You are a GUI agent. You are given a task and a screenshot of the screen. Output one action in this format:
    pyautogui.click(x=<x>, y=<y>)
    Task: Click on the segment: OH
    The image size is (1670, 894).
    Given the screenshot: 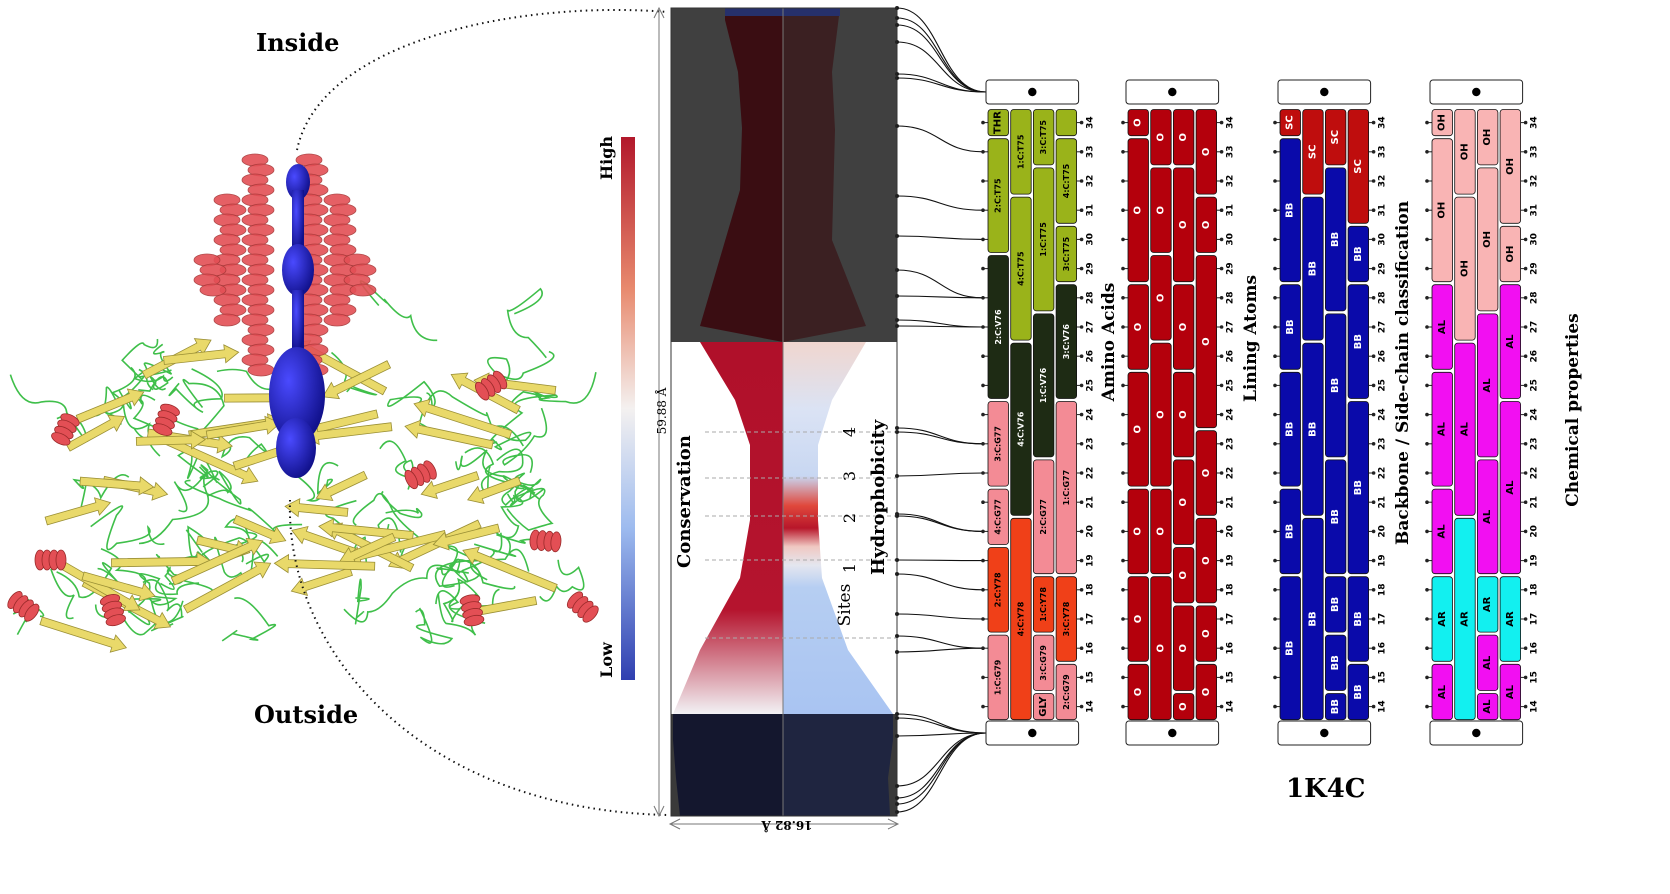 What is the action you would take?
    pyautogui.click(x=1442, y=210)
    